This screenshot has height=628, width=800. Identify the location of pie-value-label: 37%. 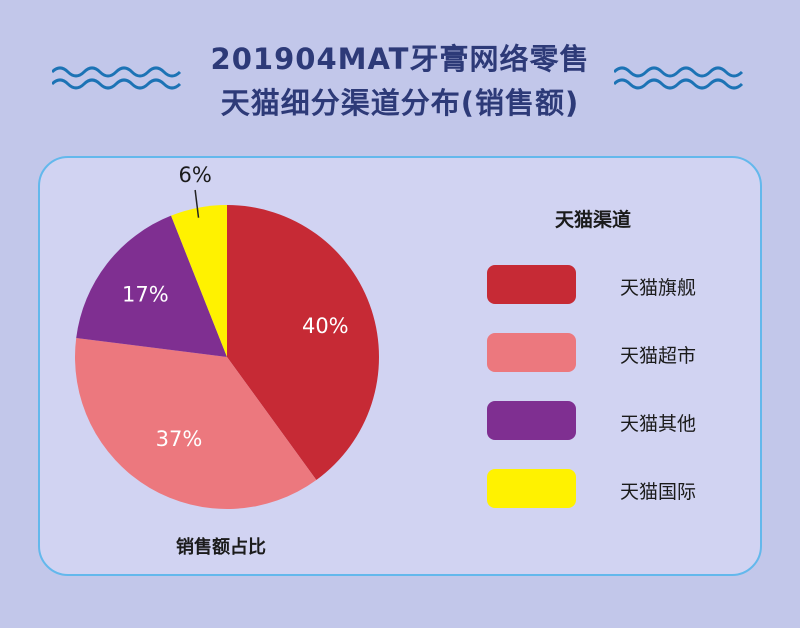
(179, 439).